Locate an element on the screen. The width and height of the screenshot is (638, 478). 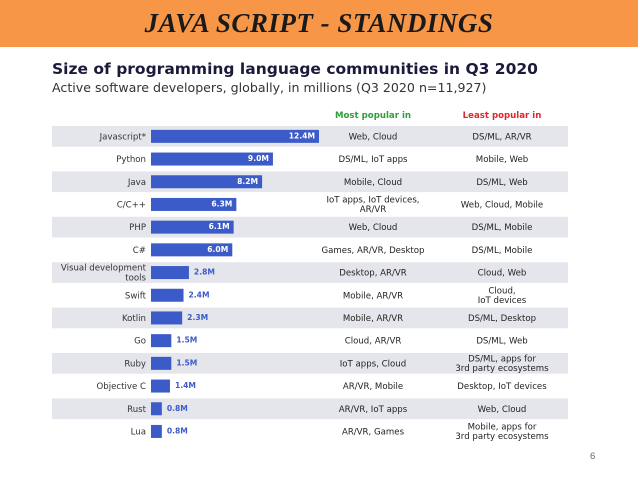
category-label: Ruby is located at coordinates (135, 364).